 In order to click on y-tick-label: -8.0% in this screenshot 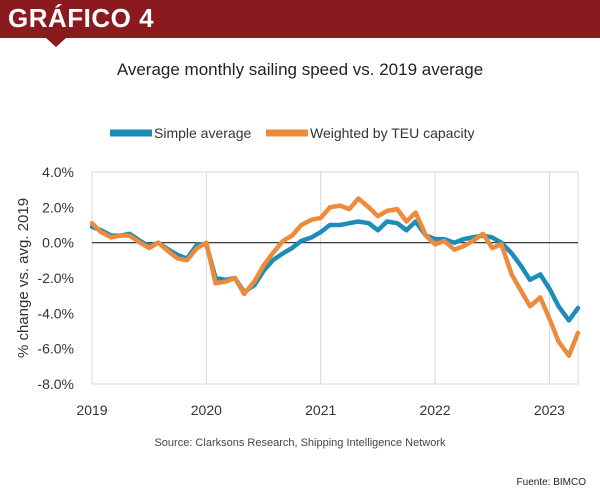, I will do `click(55, 384)`.